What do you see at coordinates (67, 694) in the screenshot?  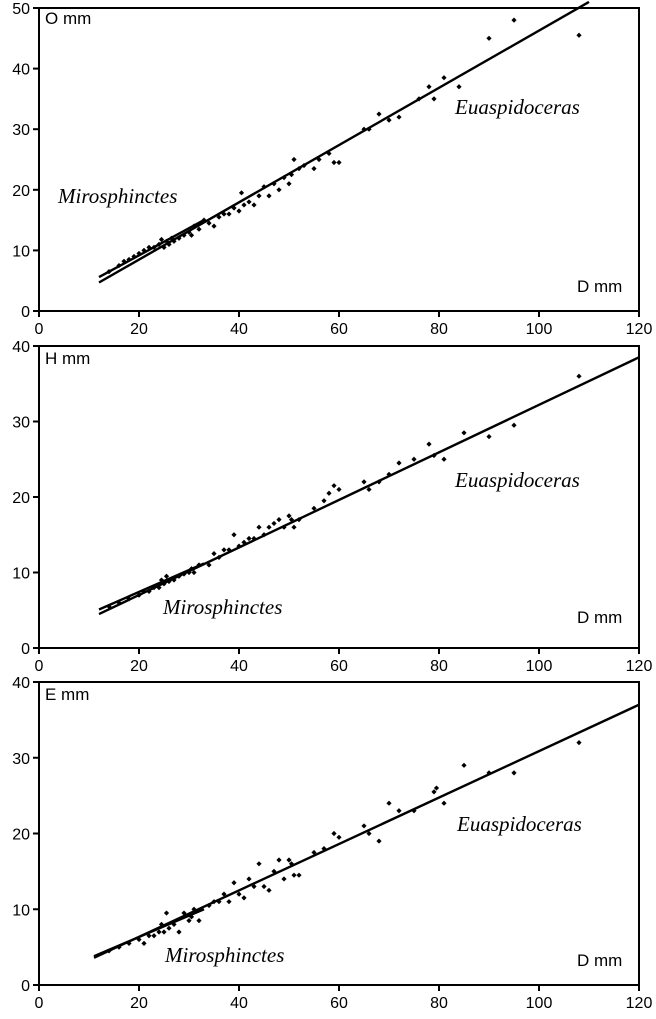 I see `y-axis-label: E mm` at bounding box center [67, 694].